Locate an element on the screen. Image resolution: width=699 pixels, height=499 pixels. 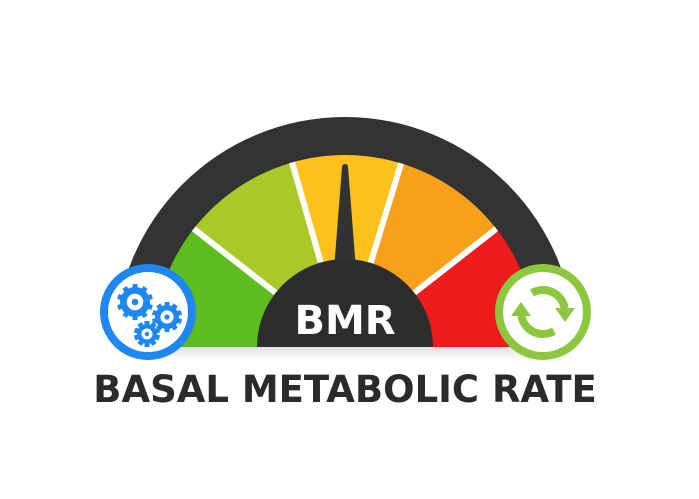
refresh-badge is located at coordinates (543, 312).